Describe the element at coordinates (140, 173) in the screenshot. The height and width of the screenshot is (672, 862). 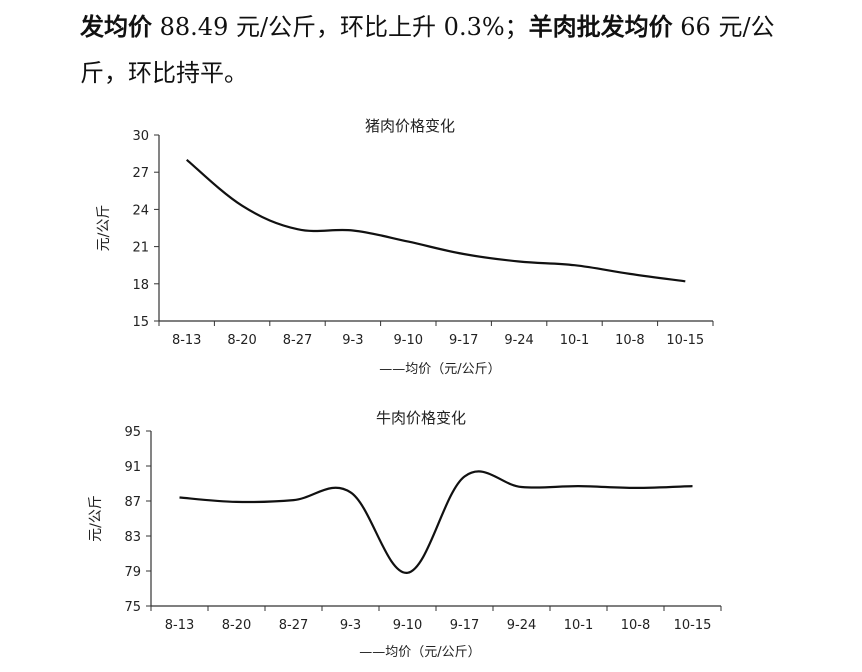
I see `y-tick-label: 27` at that location.